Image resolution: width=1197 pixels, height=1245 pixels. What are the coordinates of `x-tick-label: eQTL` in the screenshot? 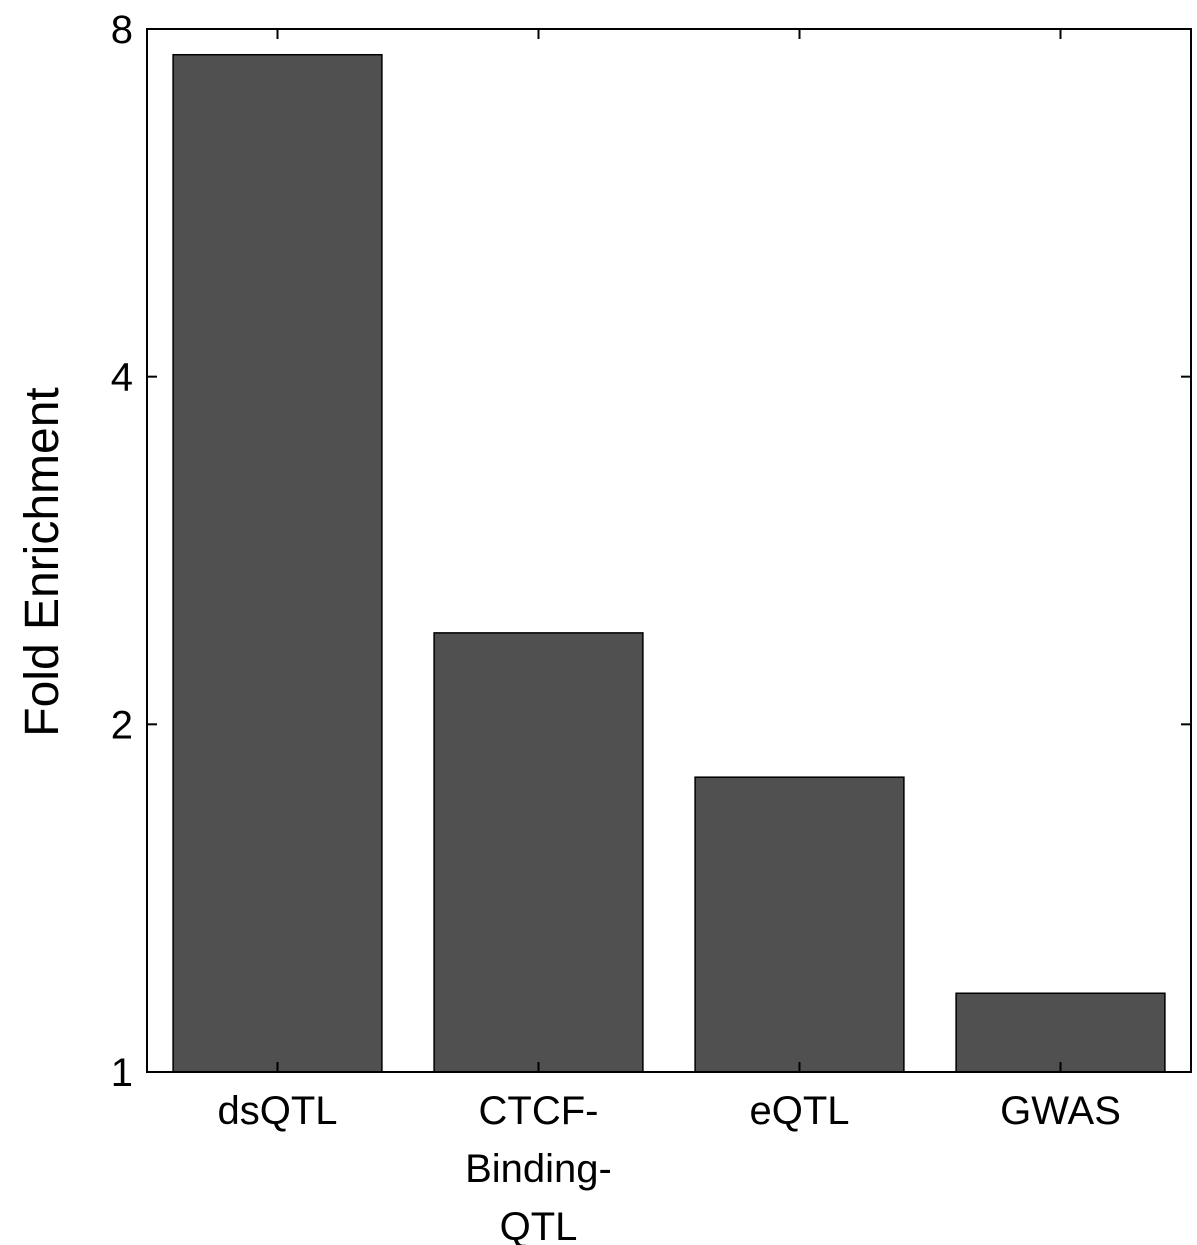 It's located at (799, 1111).